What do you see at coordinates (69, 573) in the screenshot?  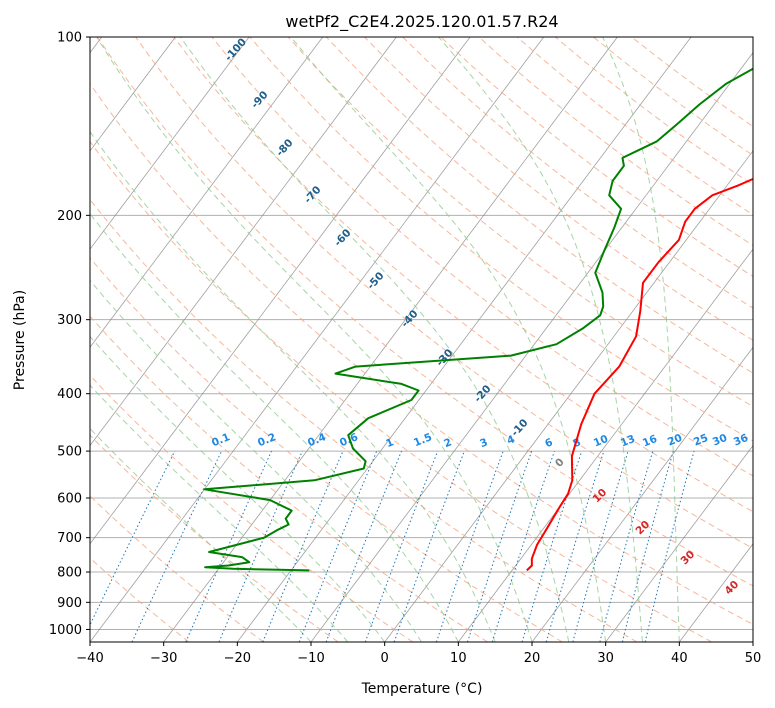 I see `y-tick-label: 800` at bounding box center [69, 573].